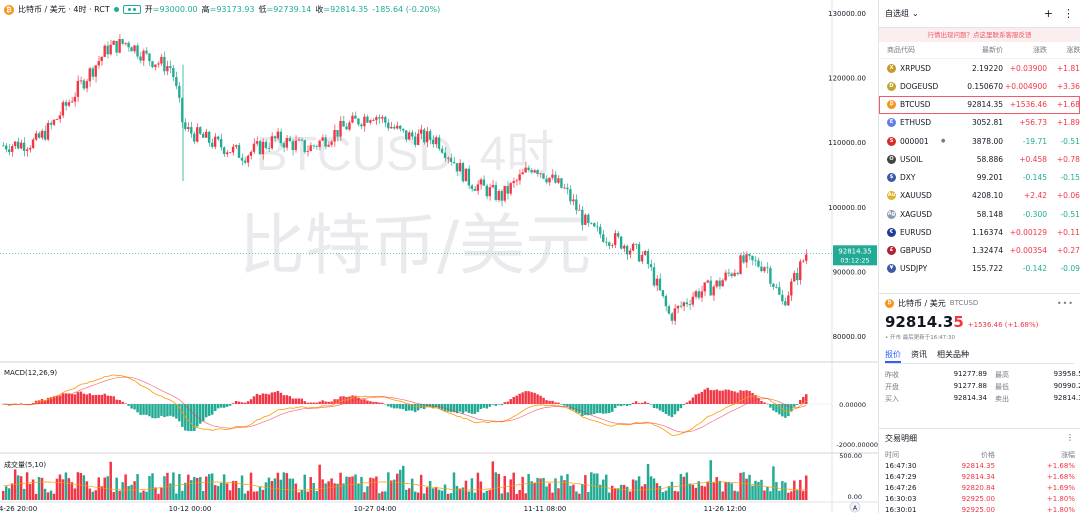 The image size is (1080, 513). Describe the element at coordinates (979, 35) in the screenshot. I see `feedback-notice: 行情出现问题？点这里联系客服反馈` at that location.